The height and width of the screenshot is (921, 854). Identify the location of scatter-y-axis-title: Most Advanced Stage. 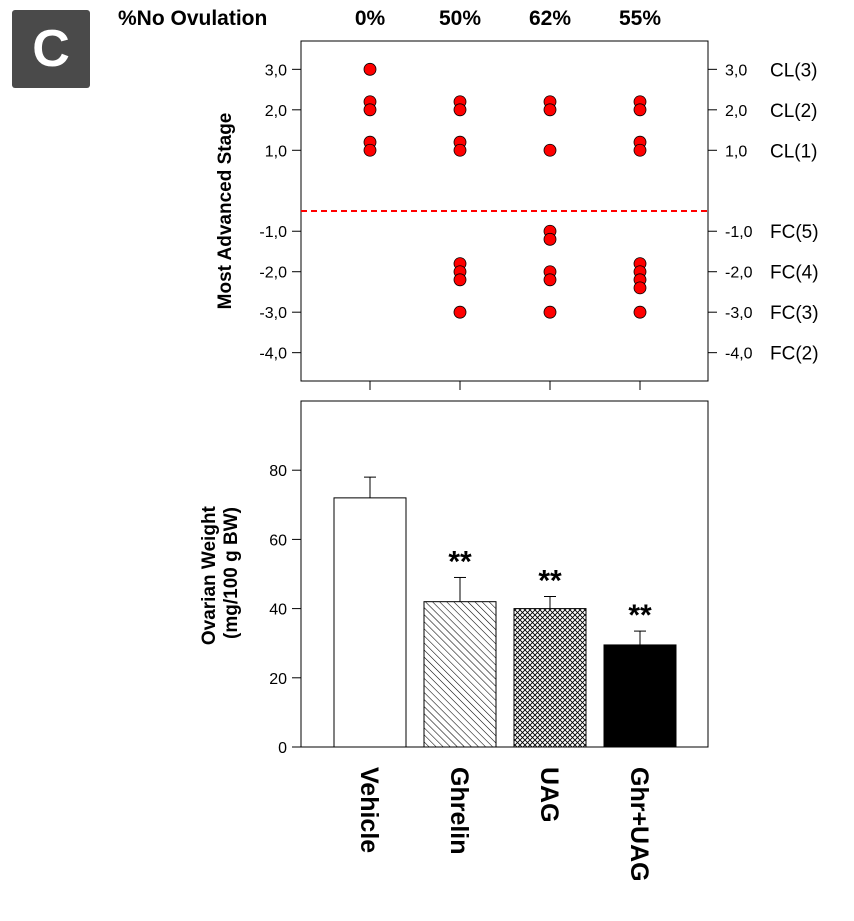
(225, 211).